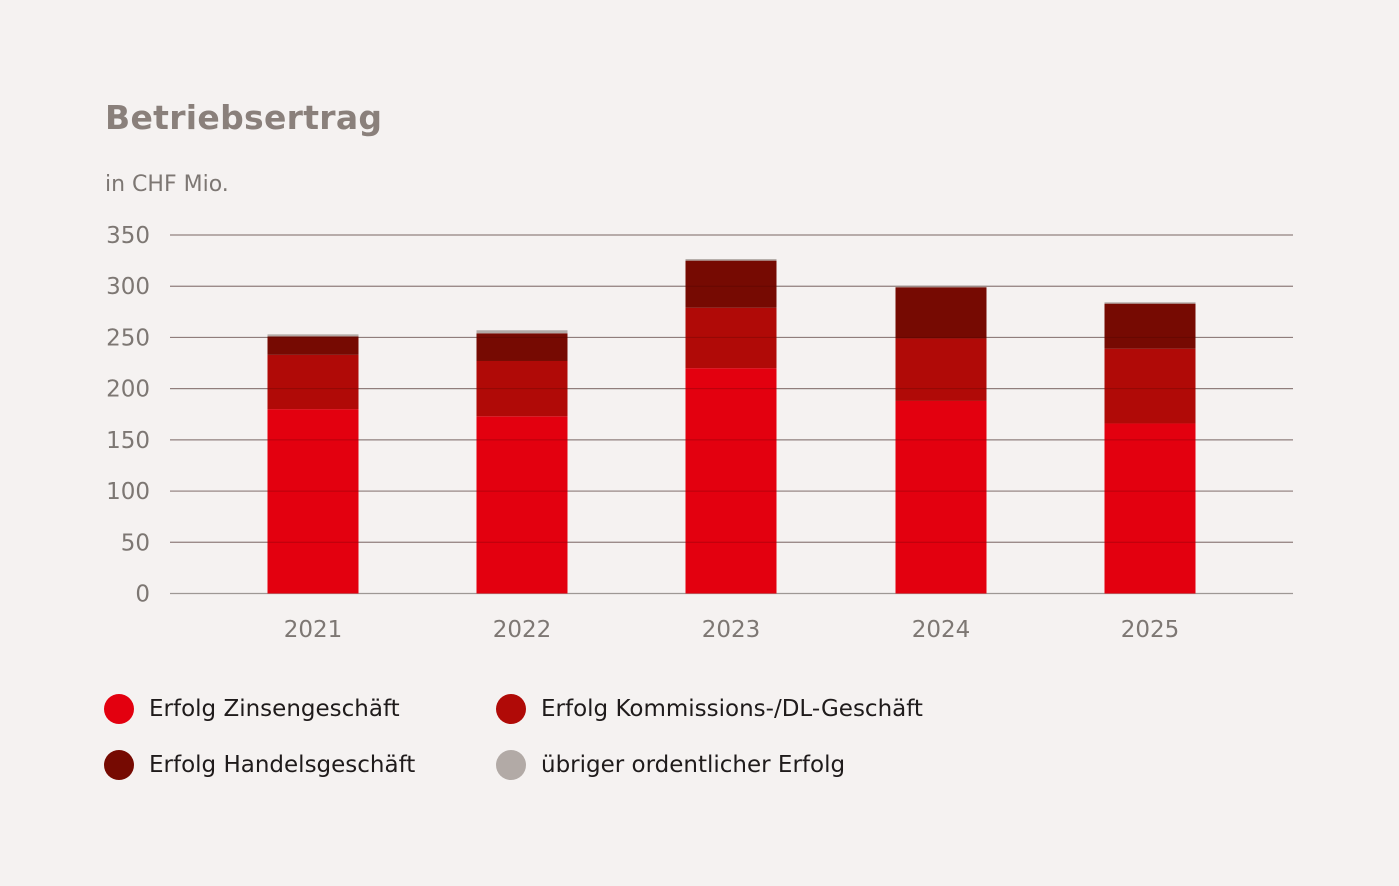  I want to click on bar-stack-2021, so click(313, 464).